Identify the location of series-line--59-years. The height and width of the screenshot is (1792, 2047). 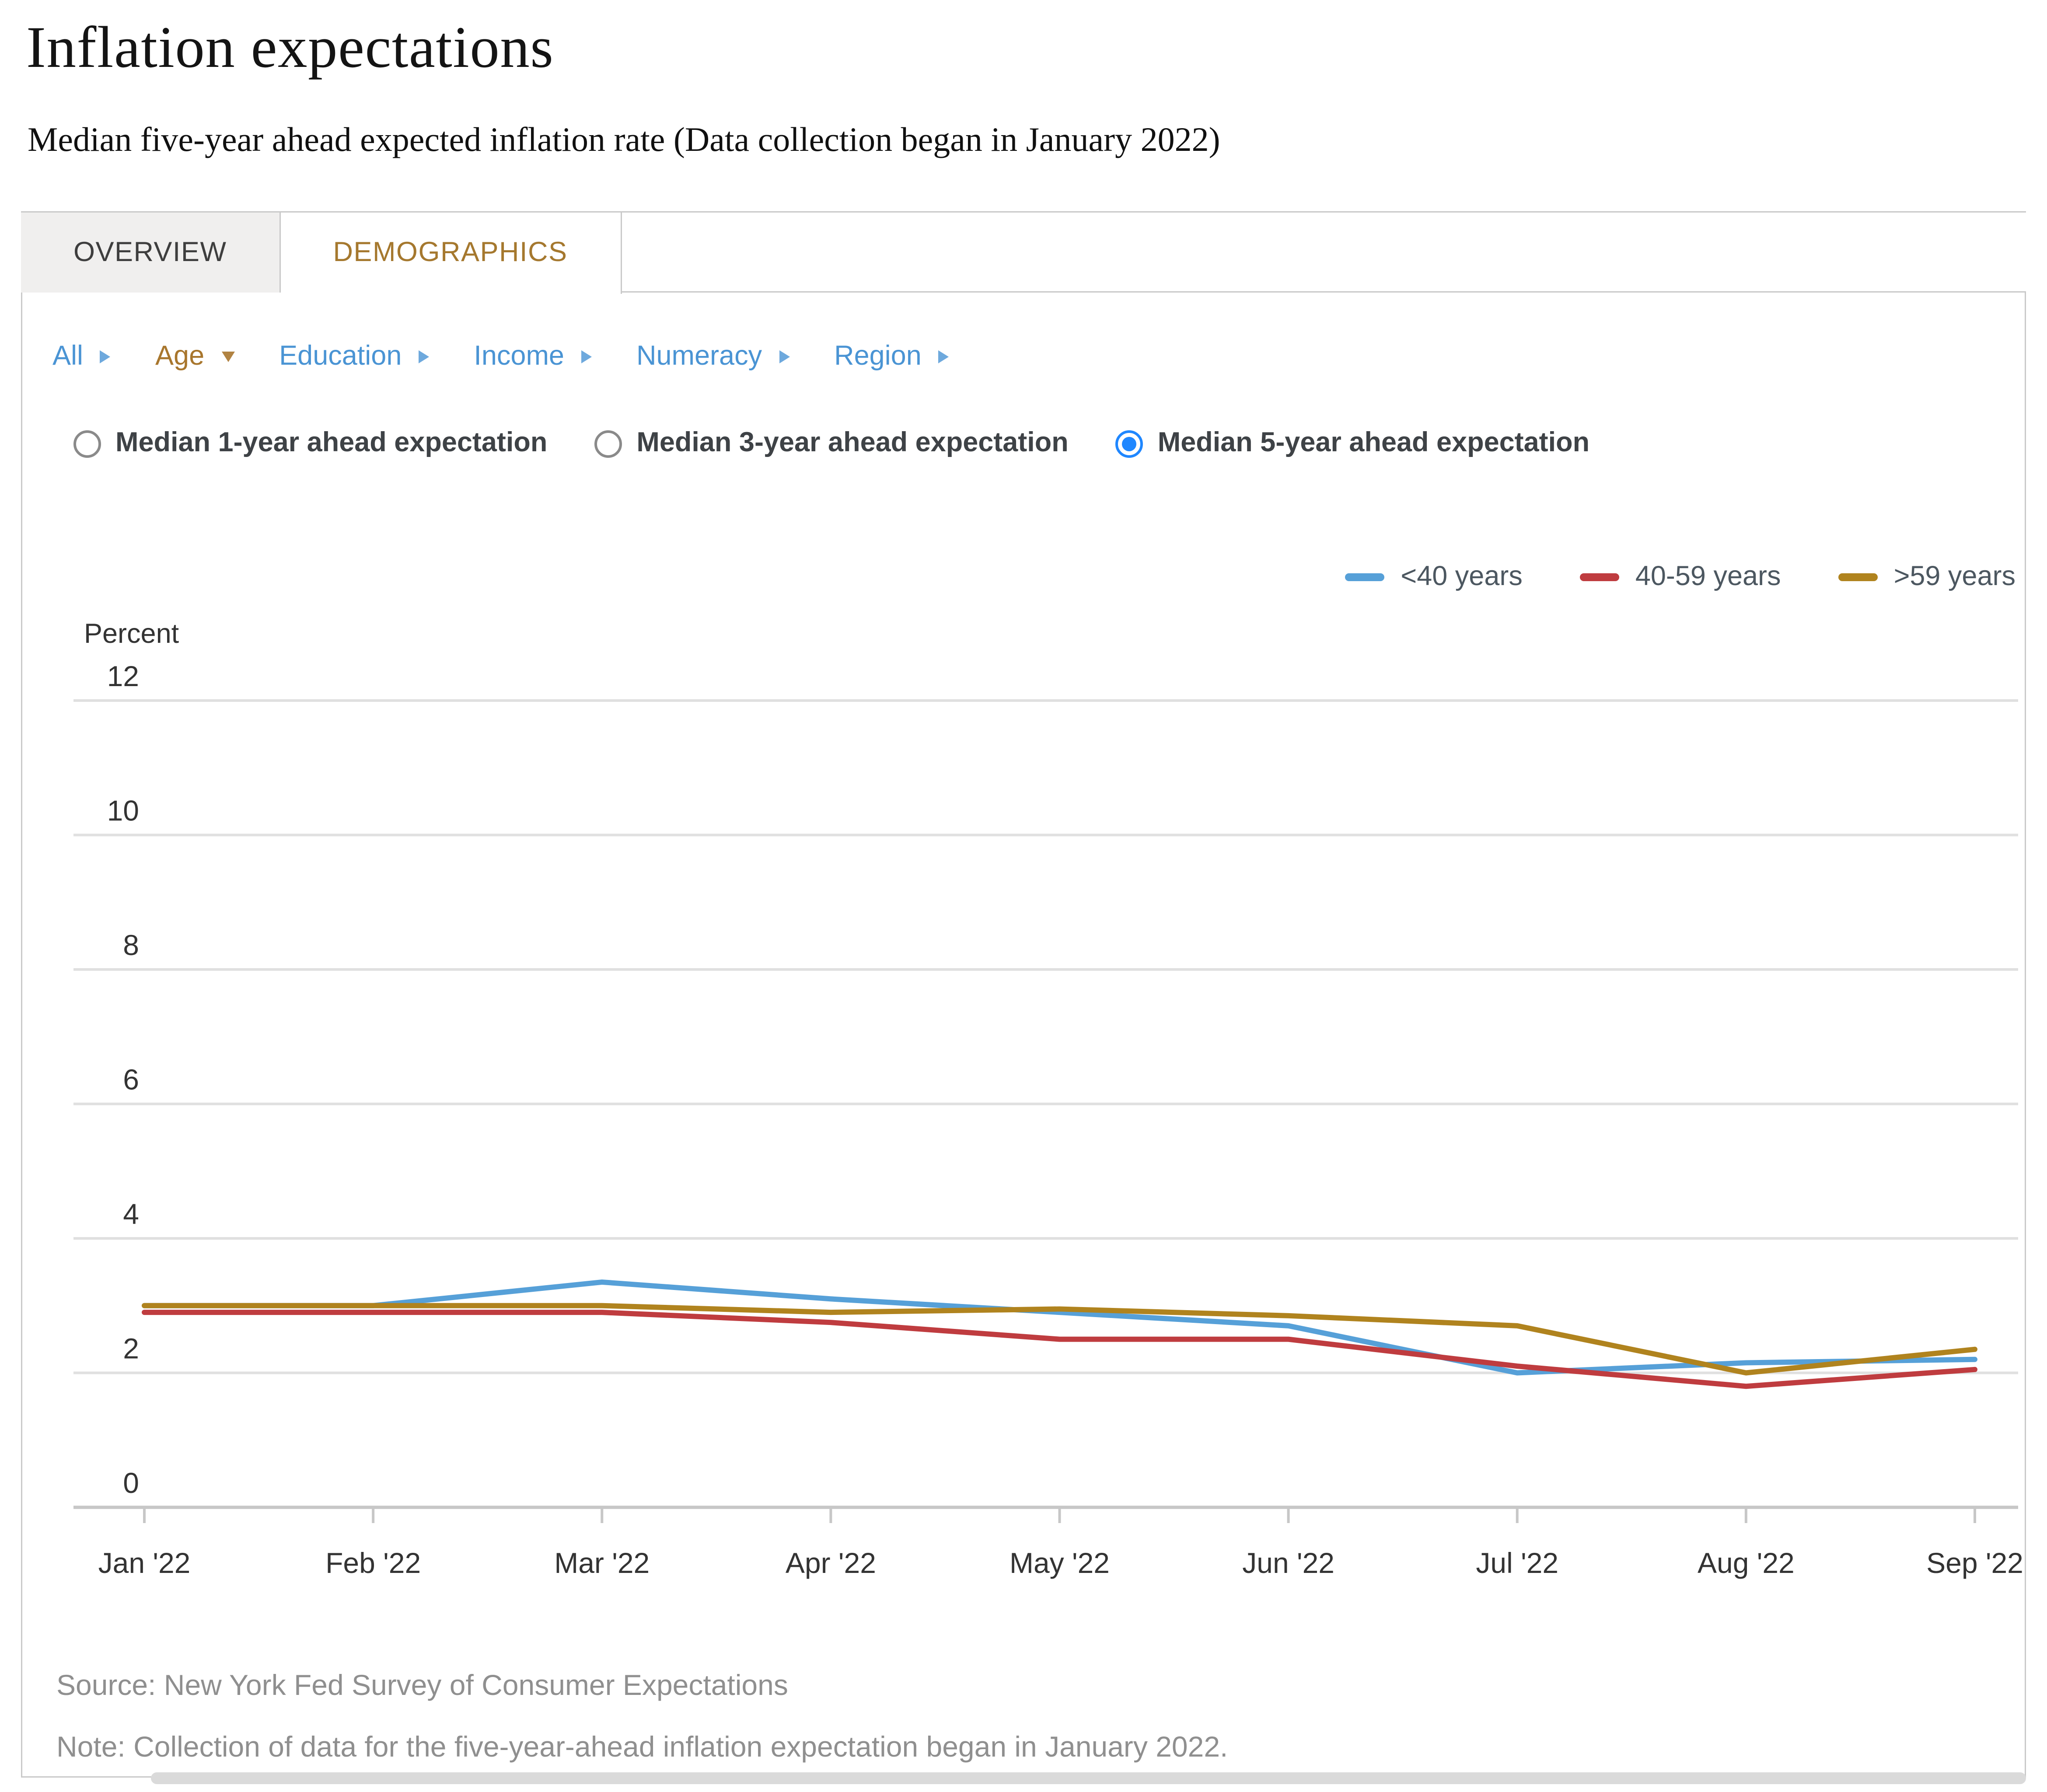
(1060, 1340).